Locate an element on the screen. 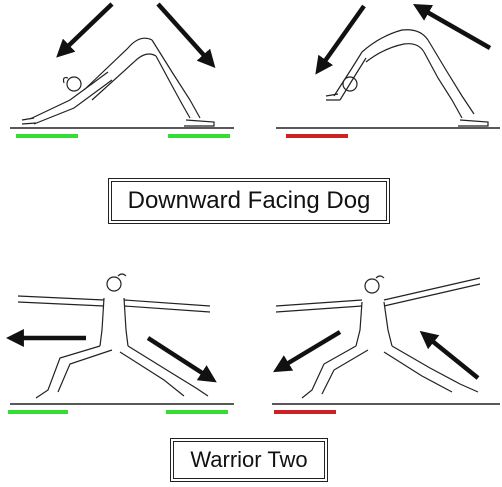 The width and height of the screenshot is (502, 487). pose-title: Warrior Two is located at coordinates (249, 460).